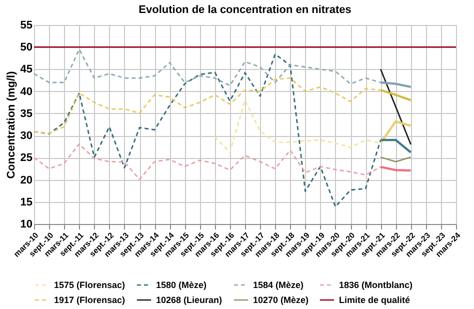 This screenshot has width=474, height=309. I want to click on legend-label: 1836 (Montblanc), so click(376, 285).